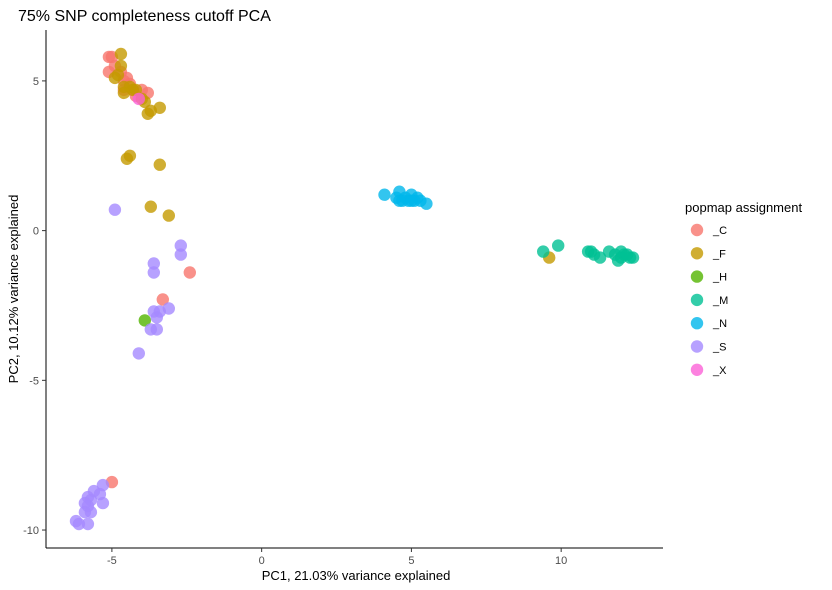 The image size is (832, 590). Describe the element at coordinates (719, 254) in the screenshot. I see `legend-label-1: _F` at that location.